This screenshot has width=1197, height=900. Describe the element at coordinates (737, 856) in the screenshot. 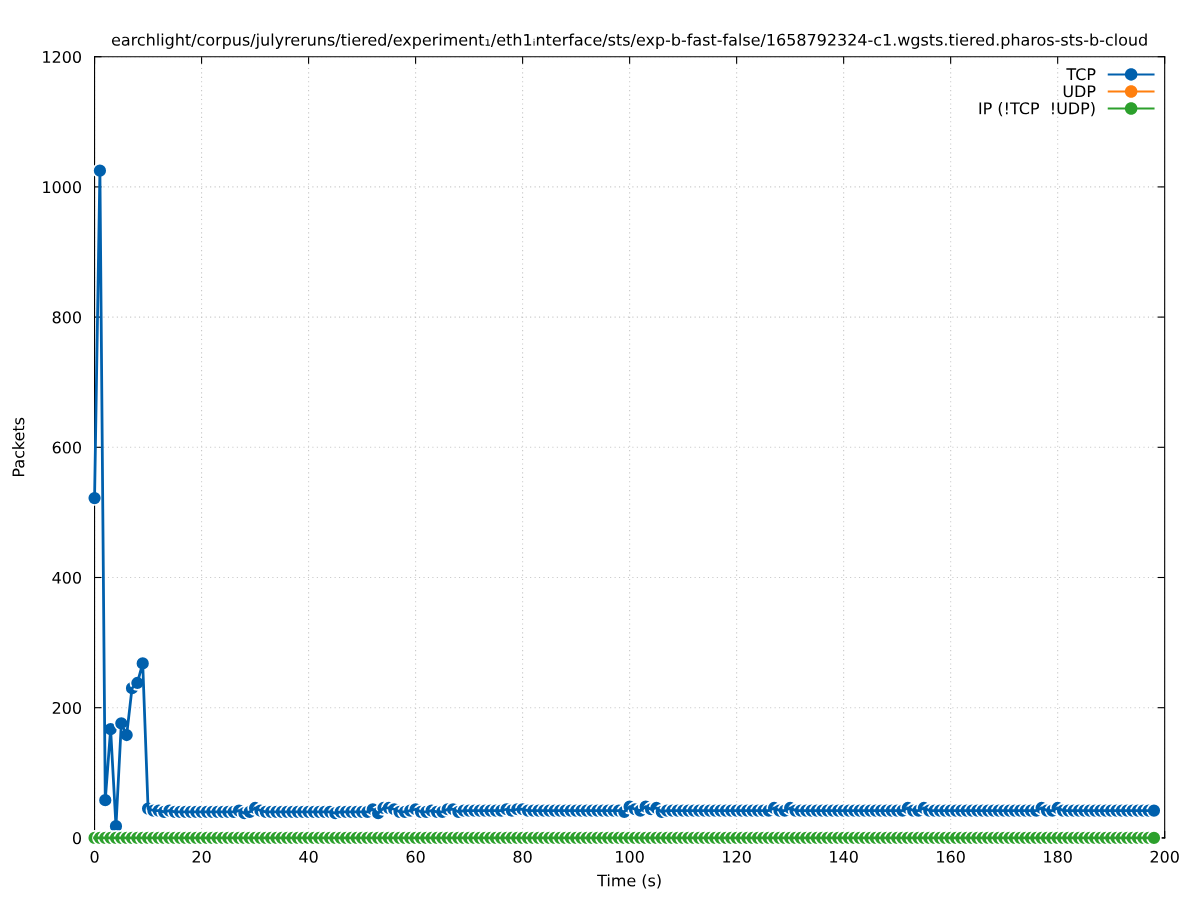

I see `x-tick-label: 120` at that location.